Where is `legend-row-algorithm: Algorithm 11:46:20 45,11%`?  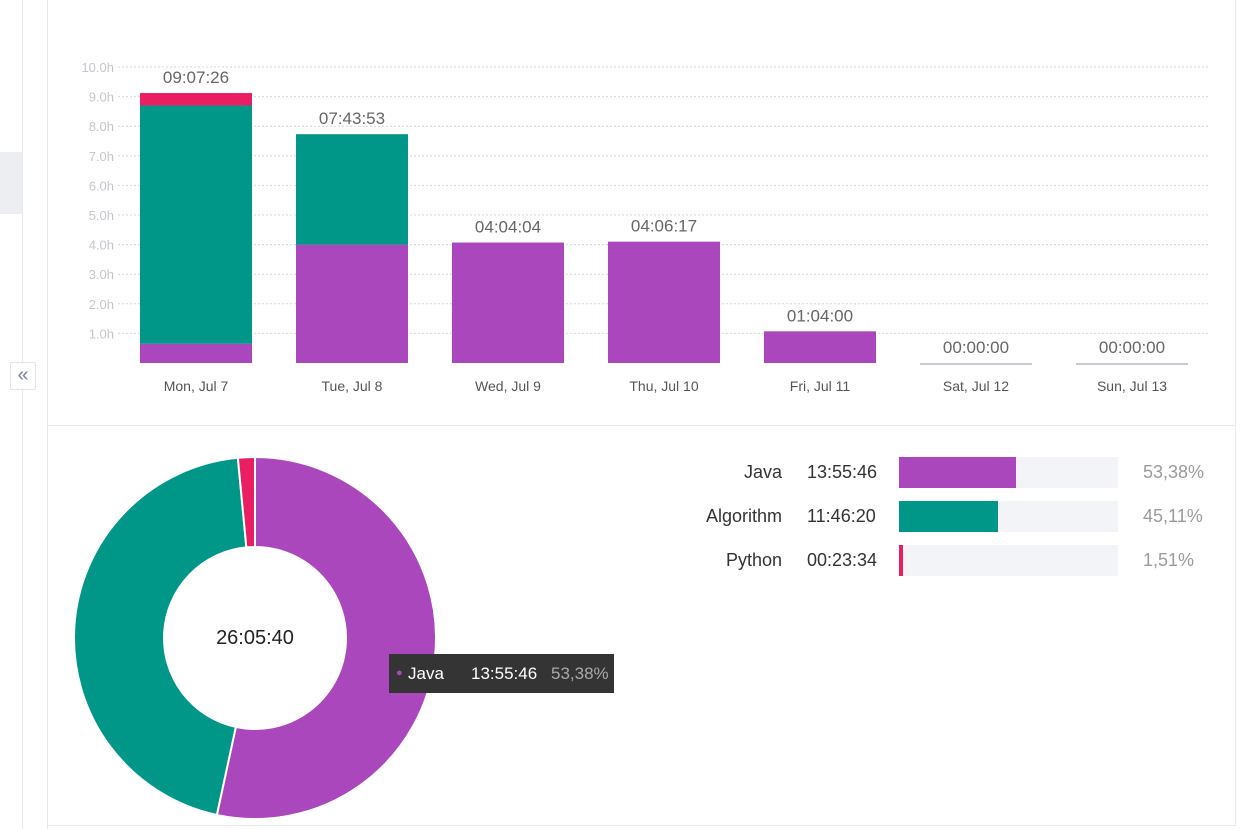
legend-row-algorithm: Algorithm 11:46:20 45,11% is located at coordinates (940, 516).